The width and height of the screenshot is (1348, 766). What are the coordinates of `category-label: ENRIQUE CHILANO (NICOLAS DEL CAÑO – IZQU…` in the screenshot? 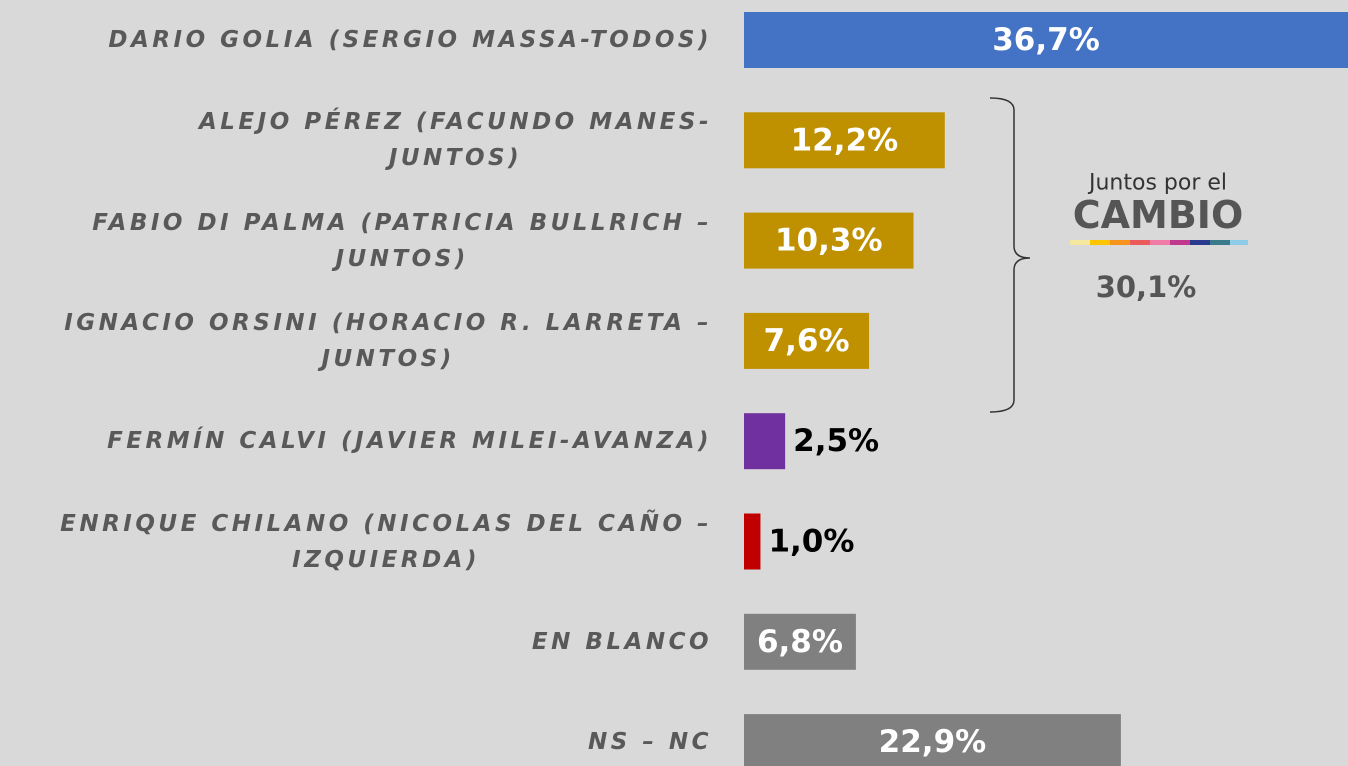 It's located at (386, 541).